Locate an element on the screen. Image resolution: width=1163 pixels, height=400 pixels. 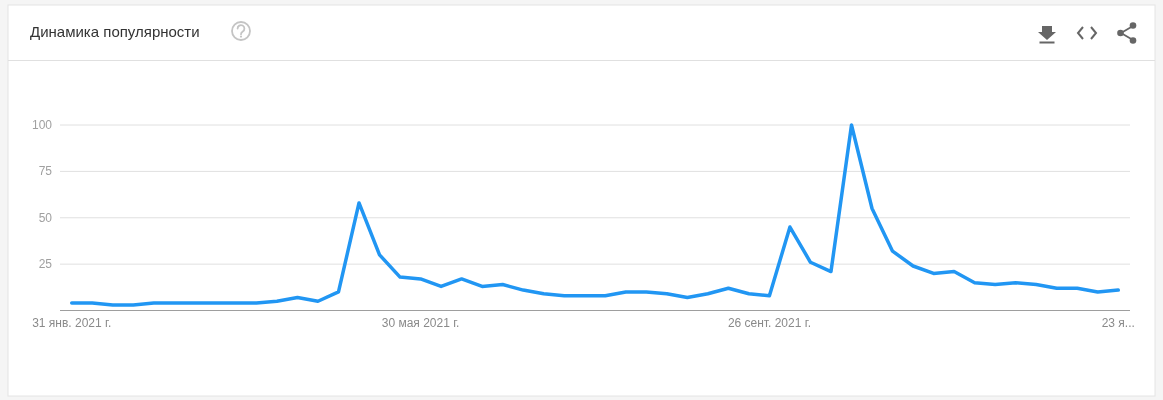
y-tick-label: 50 is located at coordinates (45, 217).